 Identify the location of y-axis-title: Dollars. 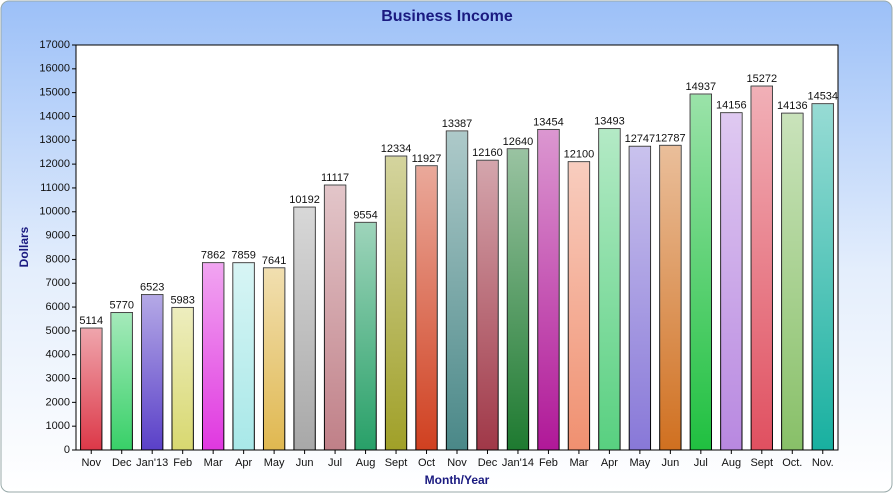
(24, 246).